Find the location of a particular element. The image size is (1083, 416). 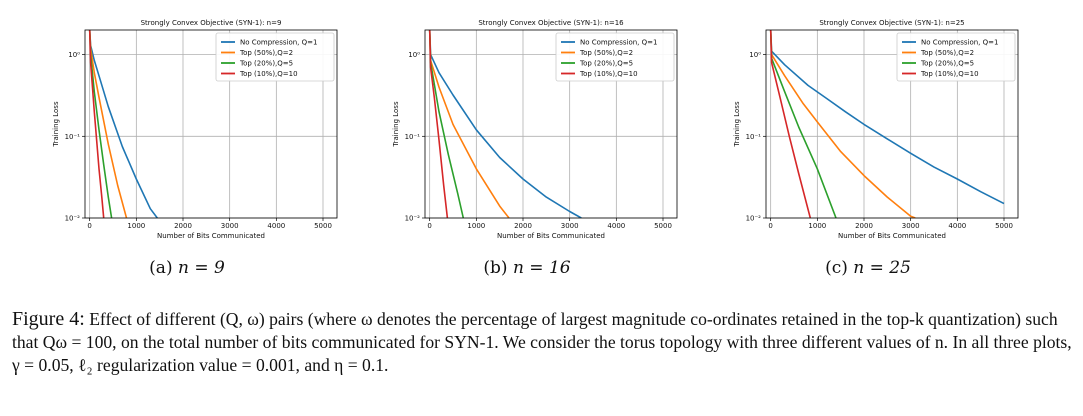

subcaption-a: (a) n = 9 is located at coordinates (187, 268).